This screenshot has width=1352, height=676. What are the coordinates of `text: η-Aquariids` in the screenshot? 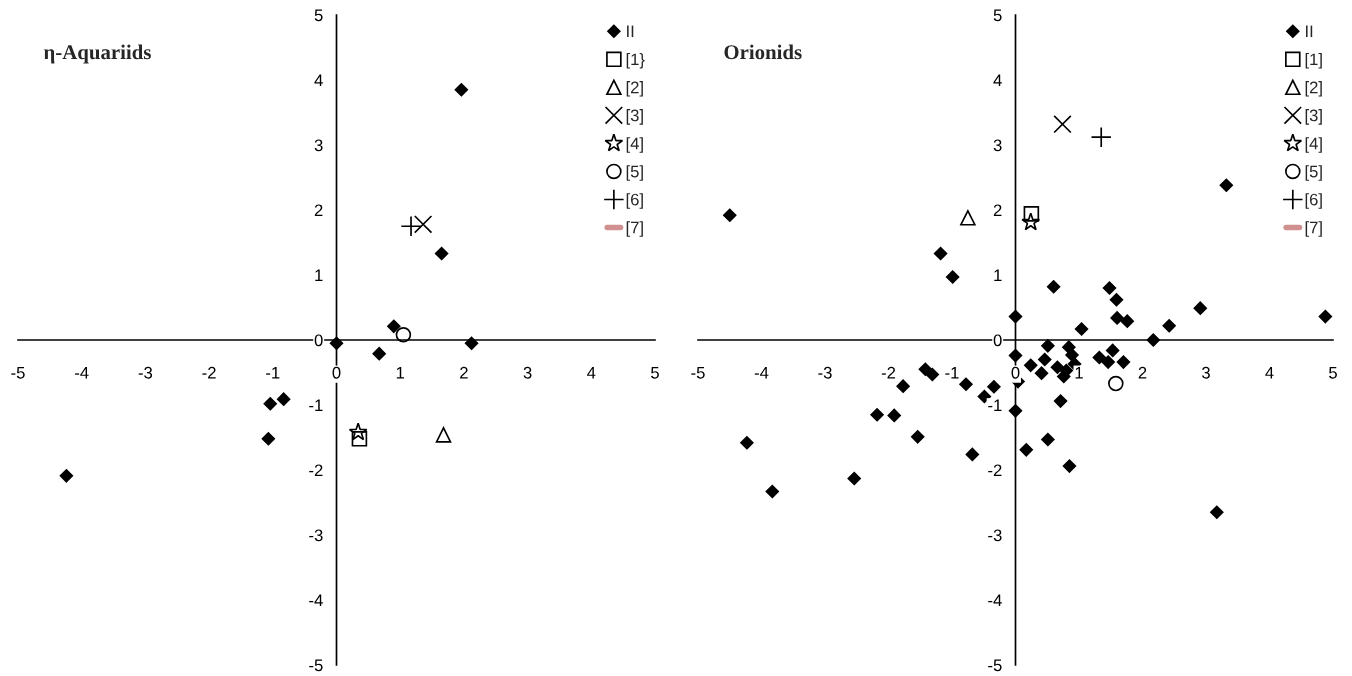 It's located at (97, 54).